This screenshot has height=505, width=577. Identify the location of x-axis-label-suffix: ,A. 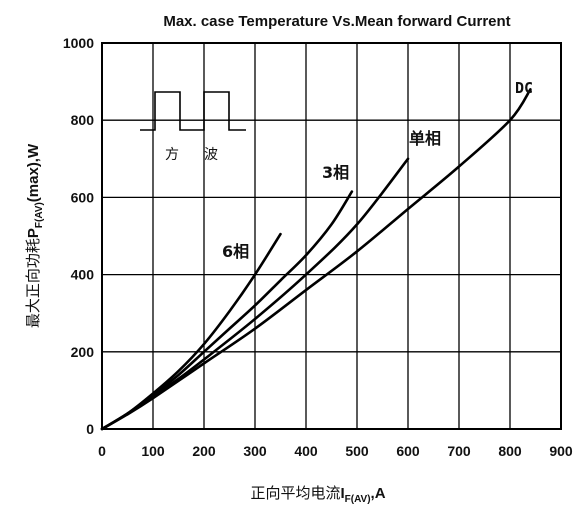
(378, 493).